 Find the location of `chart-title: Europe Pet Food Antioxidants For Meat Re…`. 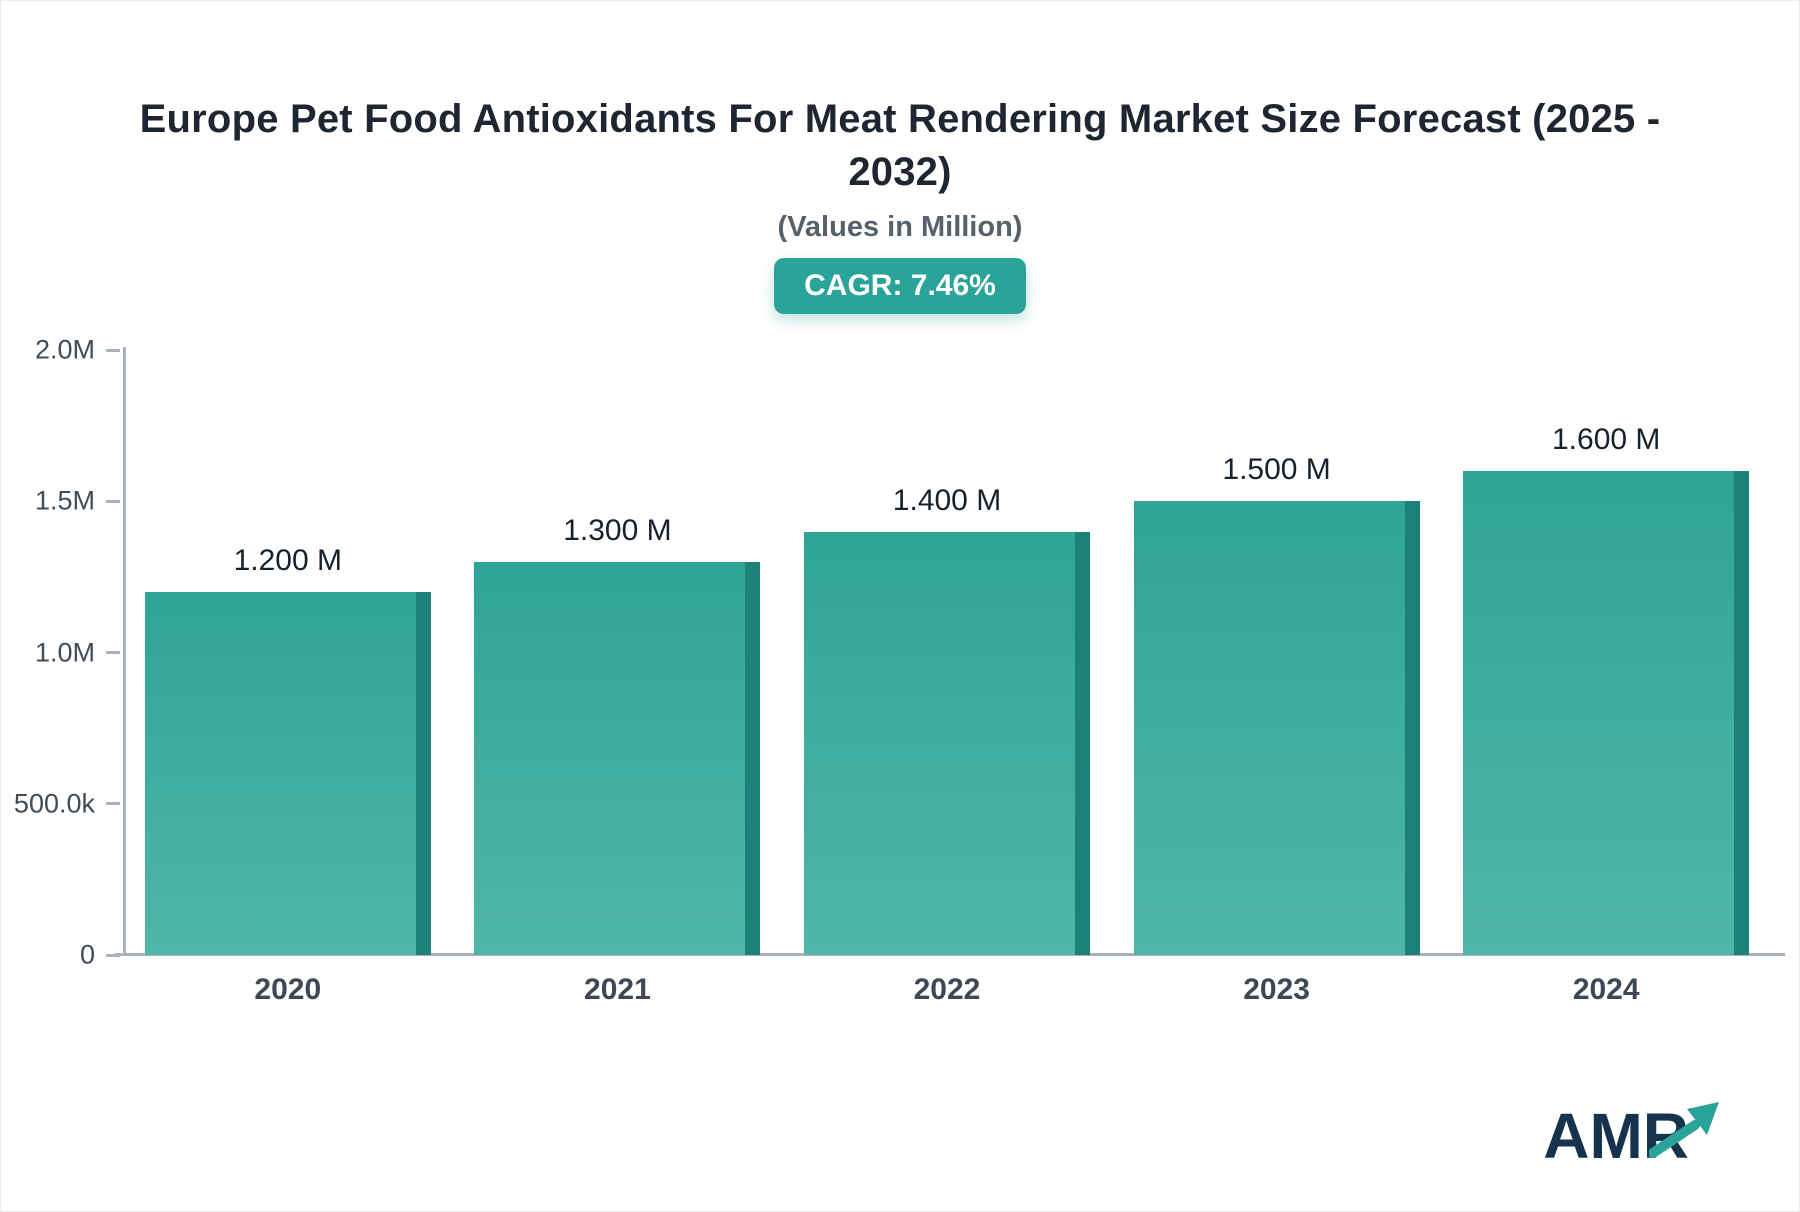

chart-title: Europe Pet Food Antioxidants For Meat Re… is located at coordinates (900, 145).